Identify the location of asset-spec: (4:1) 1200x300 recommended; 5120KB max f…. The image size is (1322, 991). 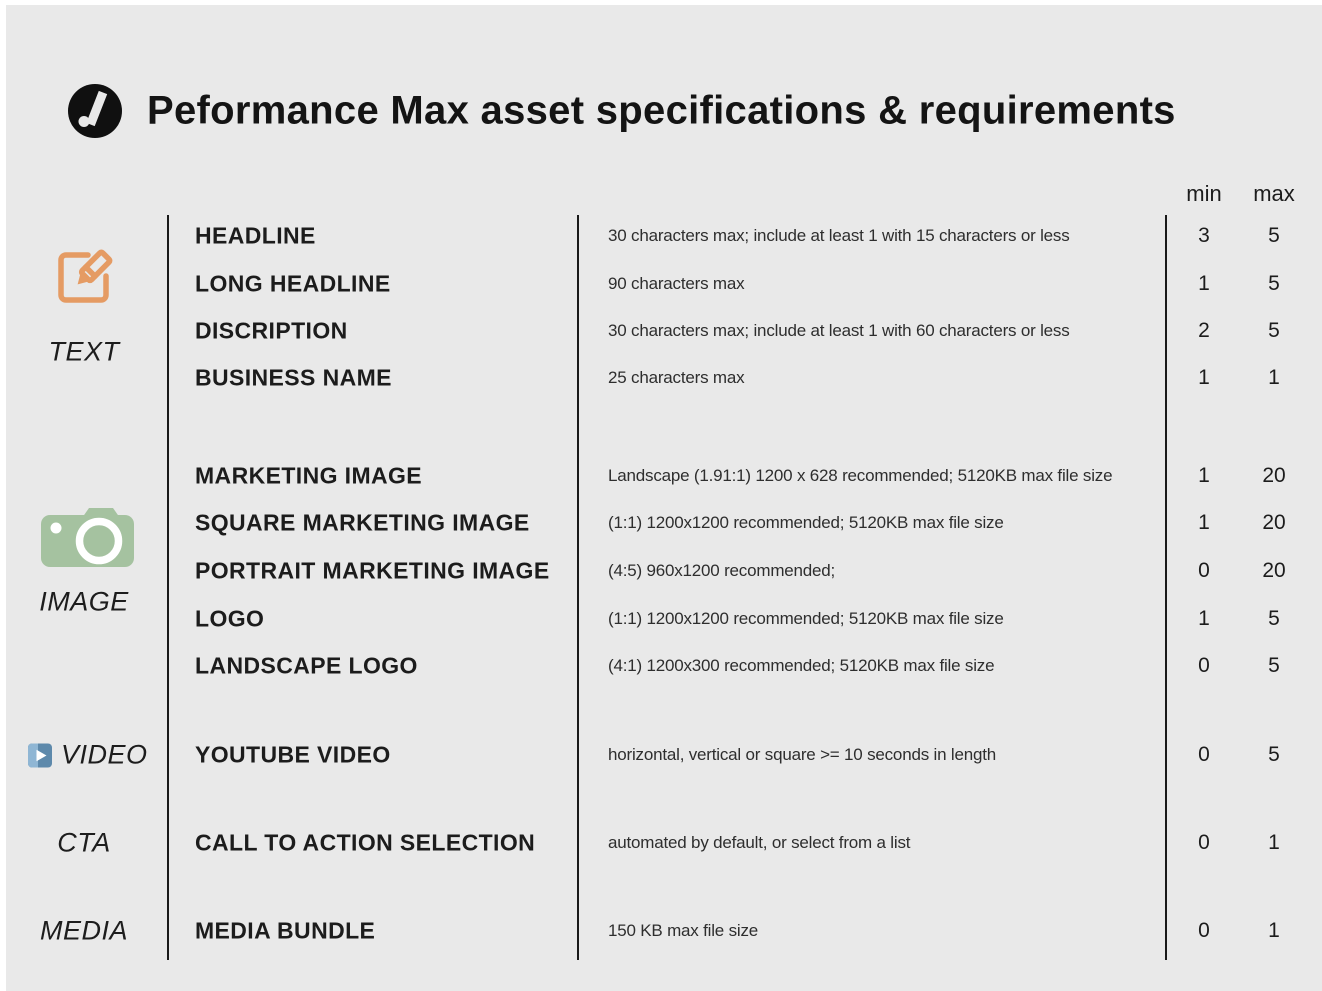
(801, 665).